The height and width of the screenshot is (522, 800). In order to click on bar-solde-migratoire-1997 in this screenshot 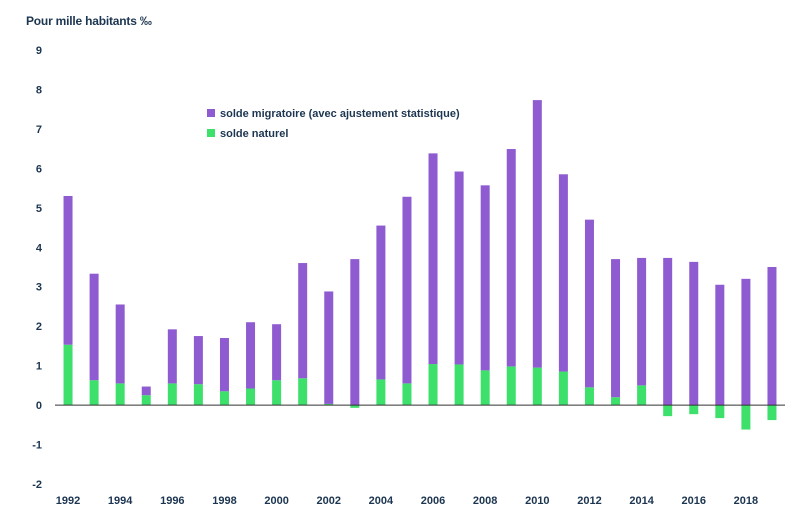, I will do `click(198, 360)`.